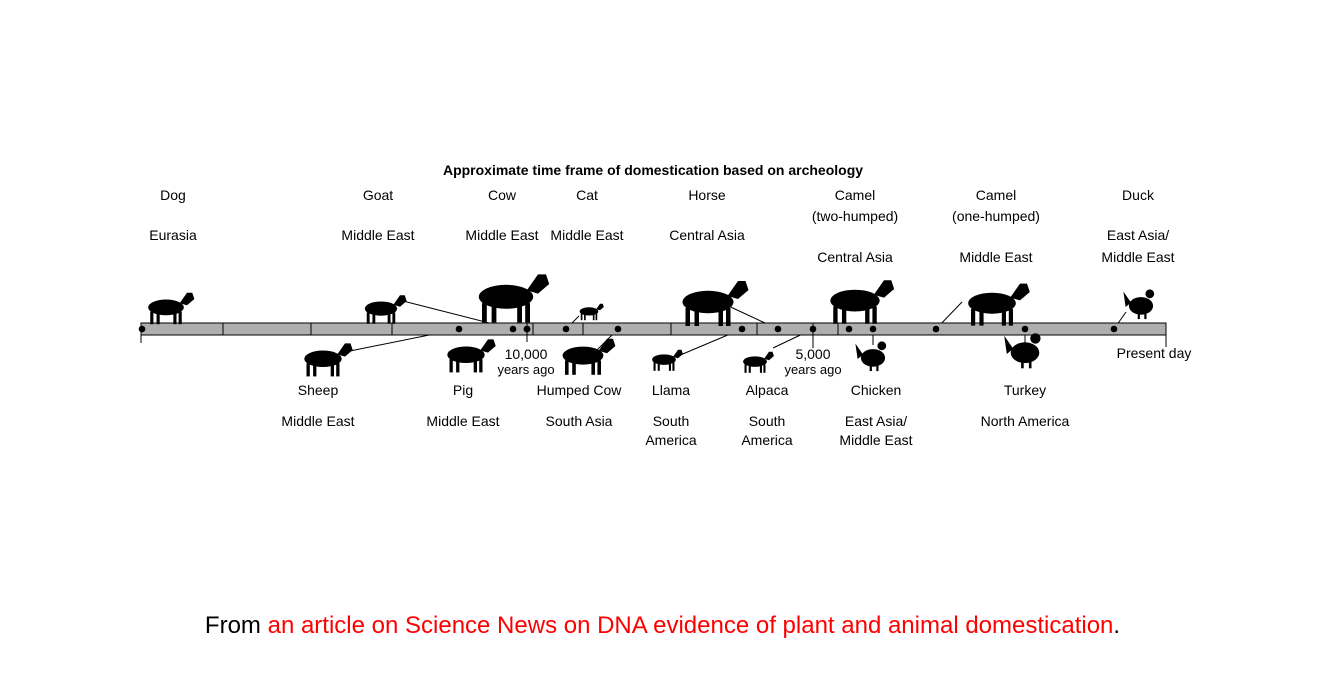  What do you see at coordinates (173, 195) in the screenshot?
I see `animal-name-label: Dog` at bounding box center [173, 195].